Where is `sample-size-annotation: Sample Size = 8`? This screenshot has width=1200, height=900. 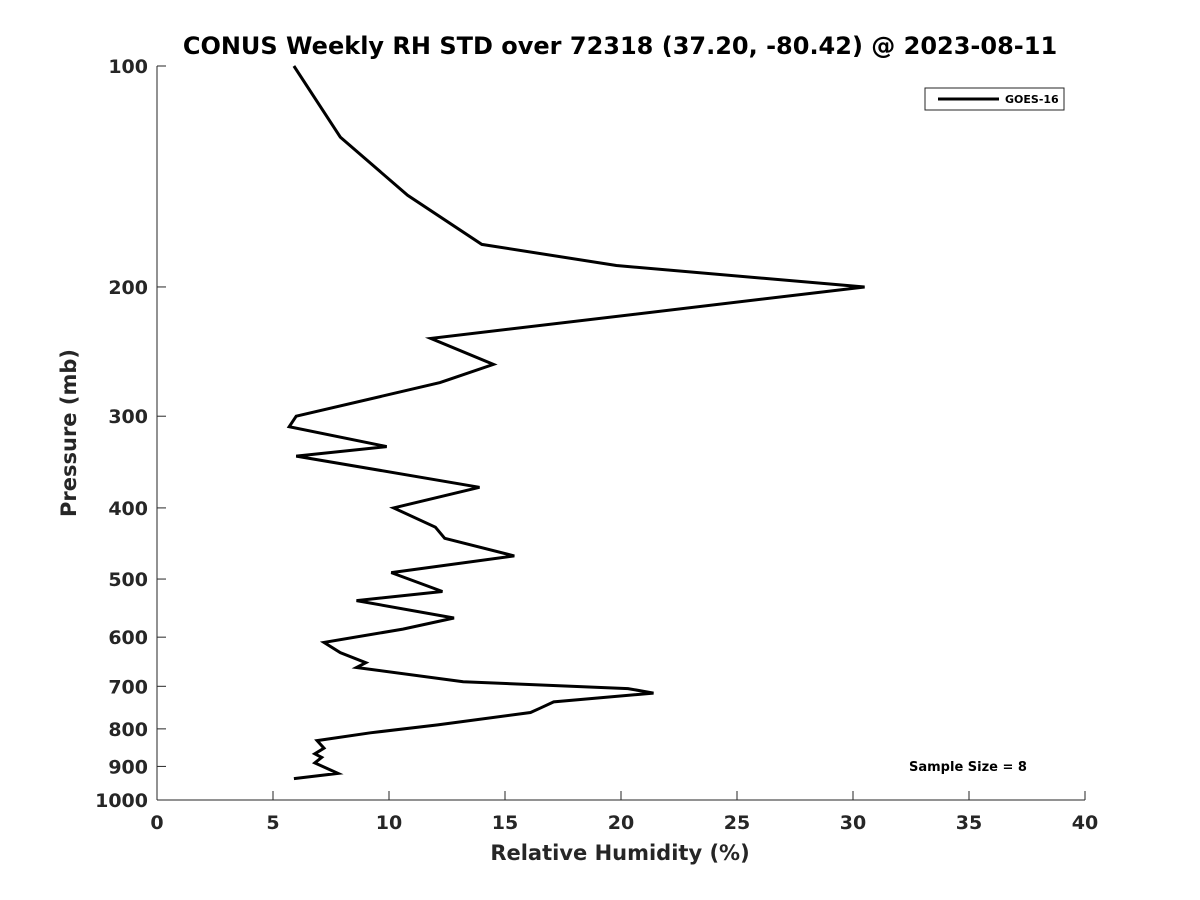
sample-size-annotation: Sample Size = 8 is located at coordinates (968, 767).